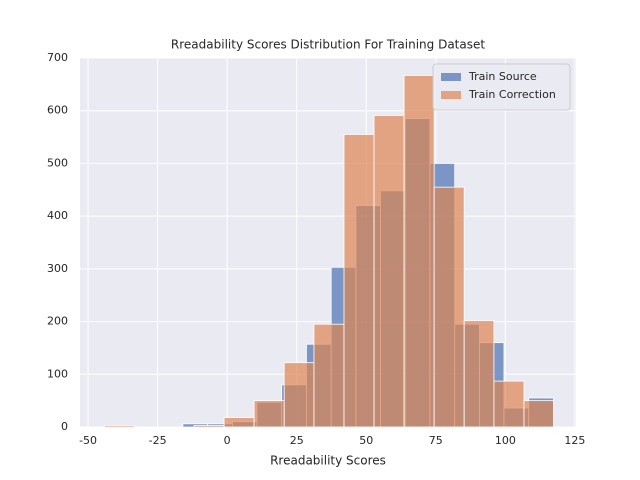  What do you see at coordinates (297, 440) in the screenshot?
I see `x-tick-label: 25` at bounding box center [297, 440].